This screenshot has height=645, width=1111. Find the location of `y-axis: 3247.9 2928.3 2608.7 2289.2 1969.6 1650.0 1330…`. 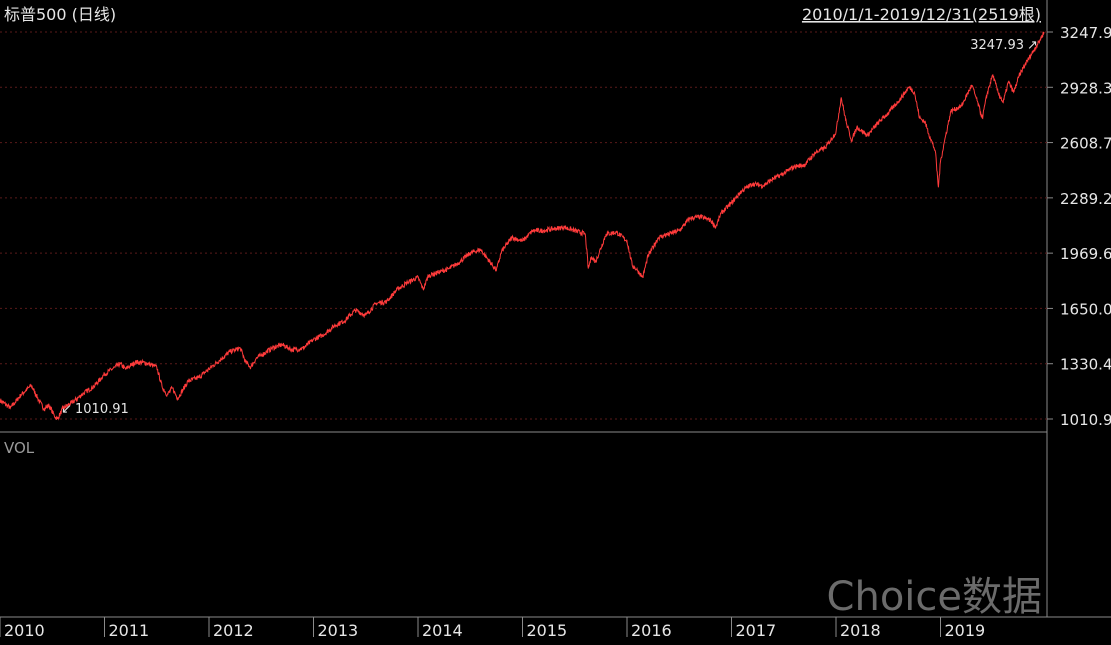

y-axis: 3247.9 2928.3 2608.7 2289.2 1969.6 1650.0 1330… is located at coordinates (1079, 226).